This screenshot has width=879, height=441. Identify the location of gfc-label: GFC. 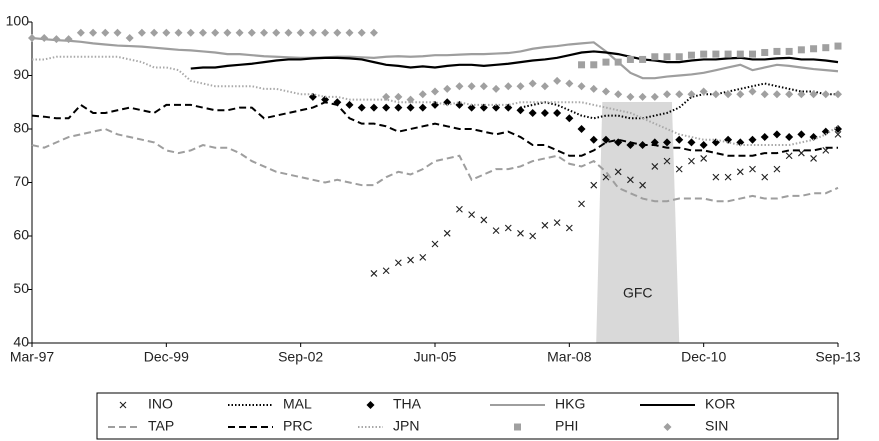
(638, 293).